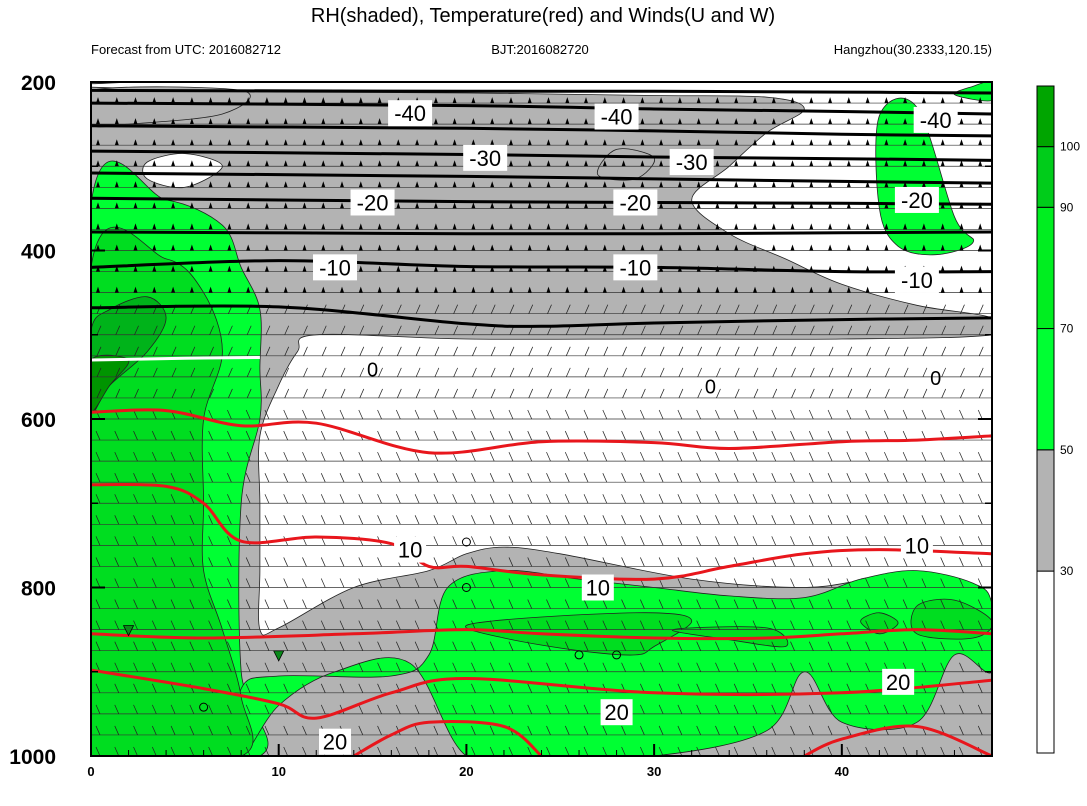 This screenshot has width=1087, height=806. I want to click on temperature-contour-label-text: 20, so click(616, 712).